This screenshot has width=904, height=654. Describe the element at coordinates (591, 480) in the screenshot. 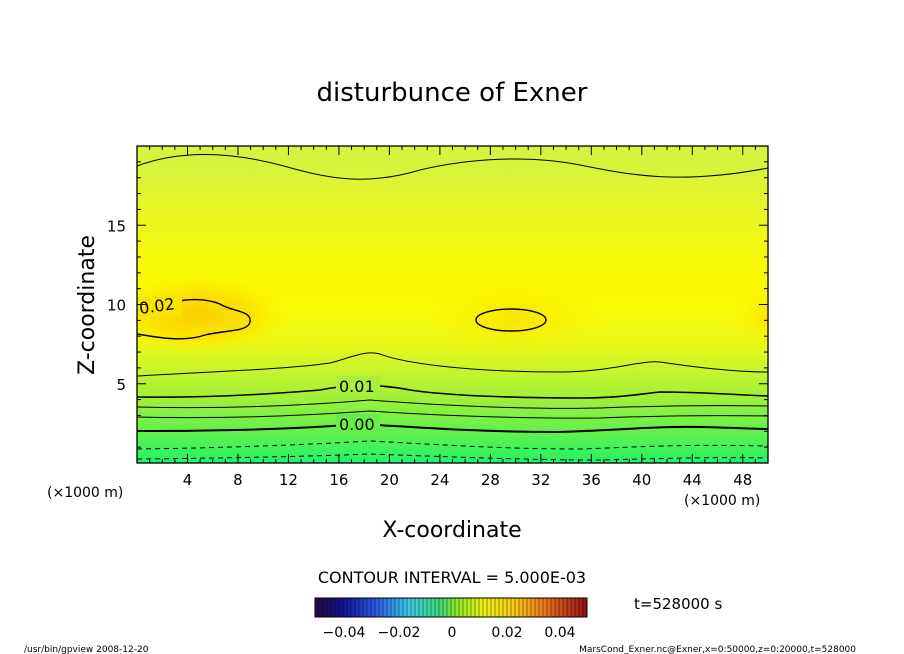

I see `x-tick-label: 36` at that location.